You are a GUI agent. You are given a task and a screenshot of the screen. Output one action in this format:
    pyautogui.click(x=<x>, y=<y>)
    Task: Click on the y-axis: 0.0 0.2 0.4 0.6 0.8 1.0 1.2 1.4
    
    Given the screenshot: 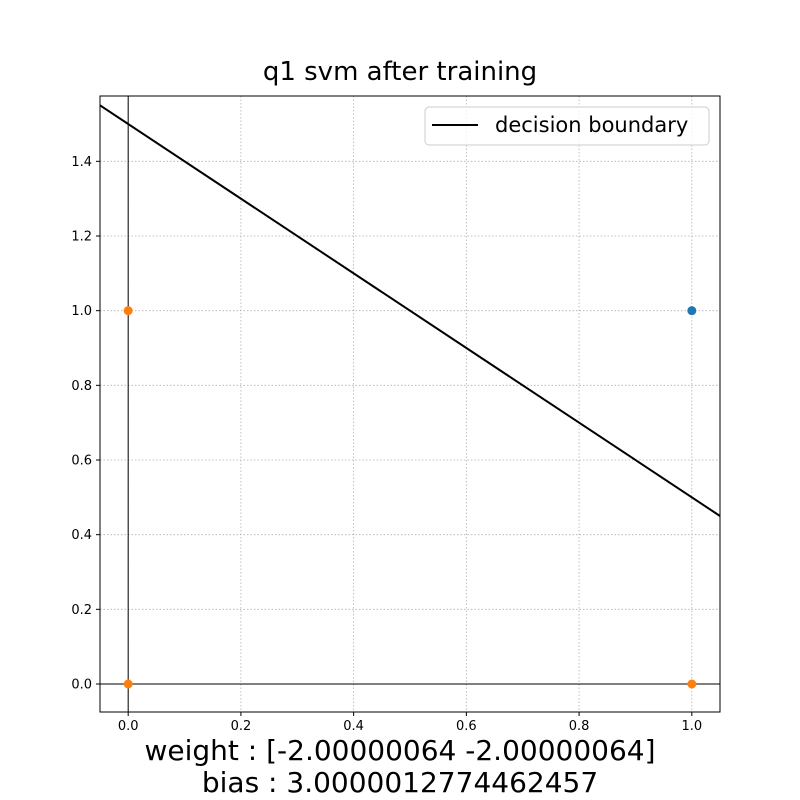 What is the action you would take?
    pyautogui.click(x=85, y=424)
    